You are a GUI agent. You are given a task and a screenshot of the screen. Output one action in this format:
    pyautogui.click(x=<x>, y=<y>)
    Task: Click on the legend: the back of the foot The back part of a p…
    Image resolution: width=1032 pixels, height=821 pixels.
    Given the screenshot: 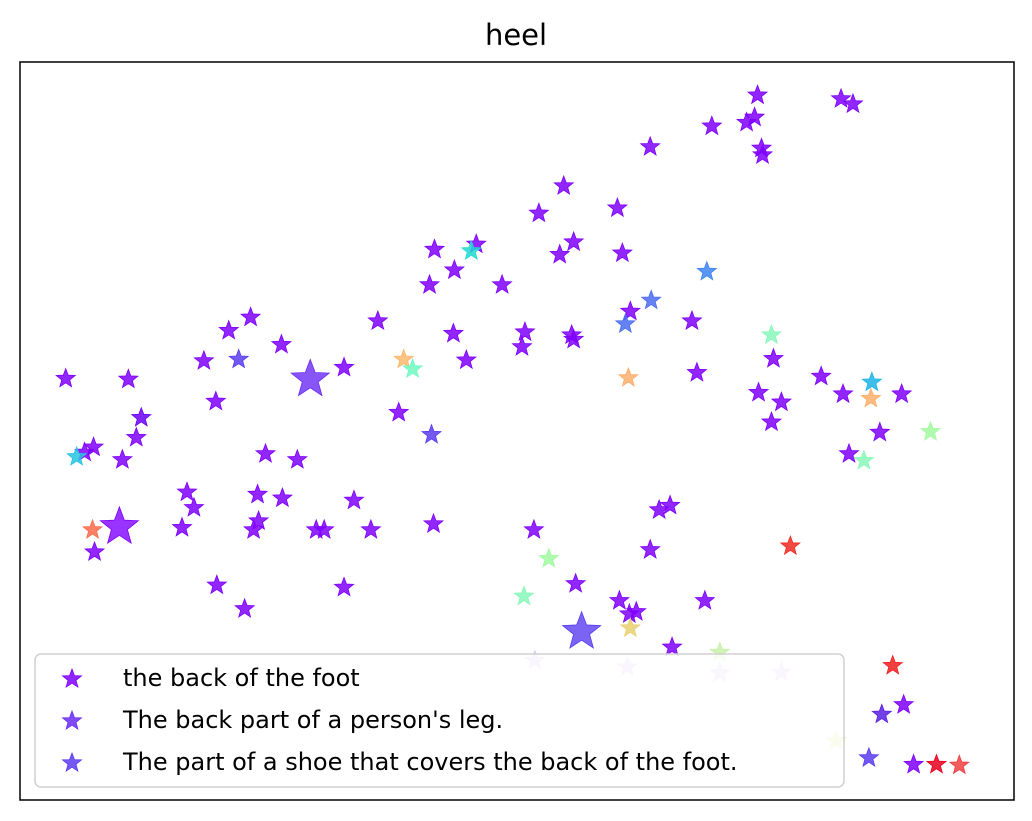 What is the action you would take?
    pyautogui.click(x=439, y=720)
    